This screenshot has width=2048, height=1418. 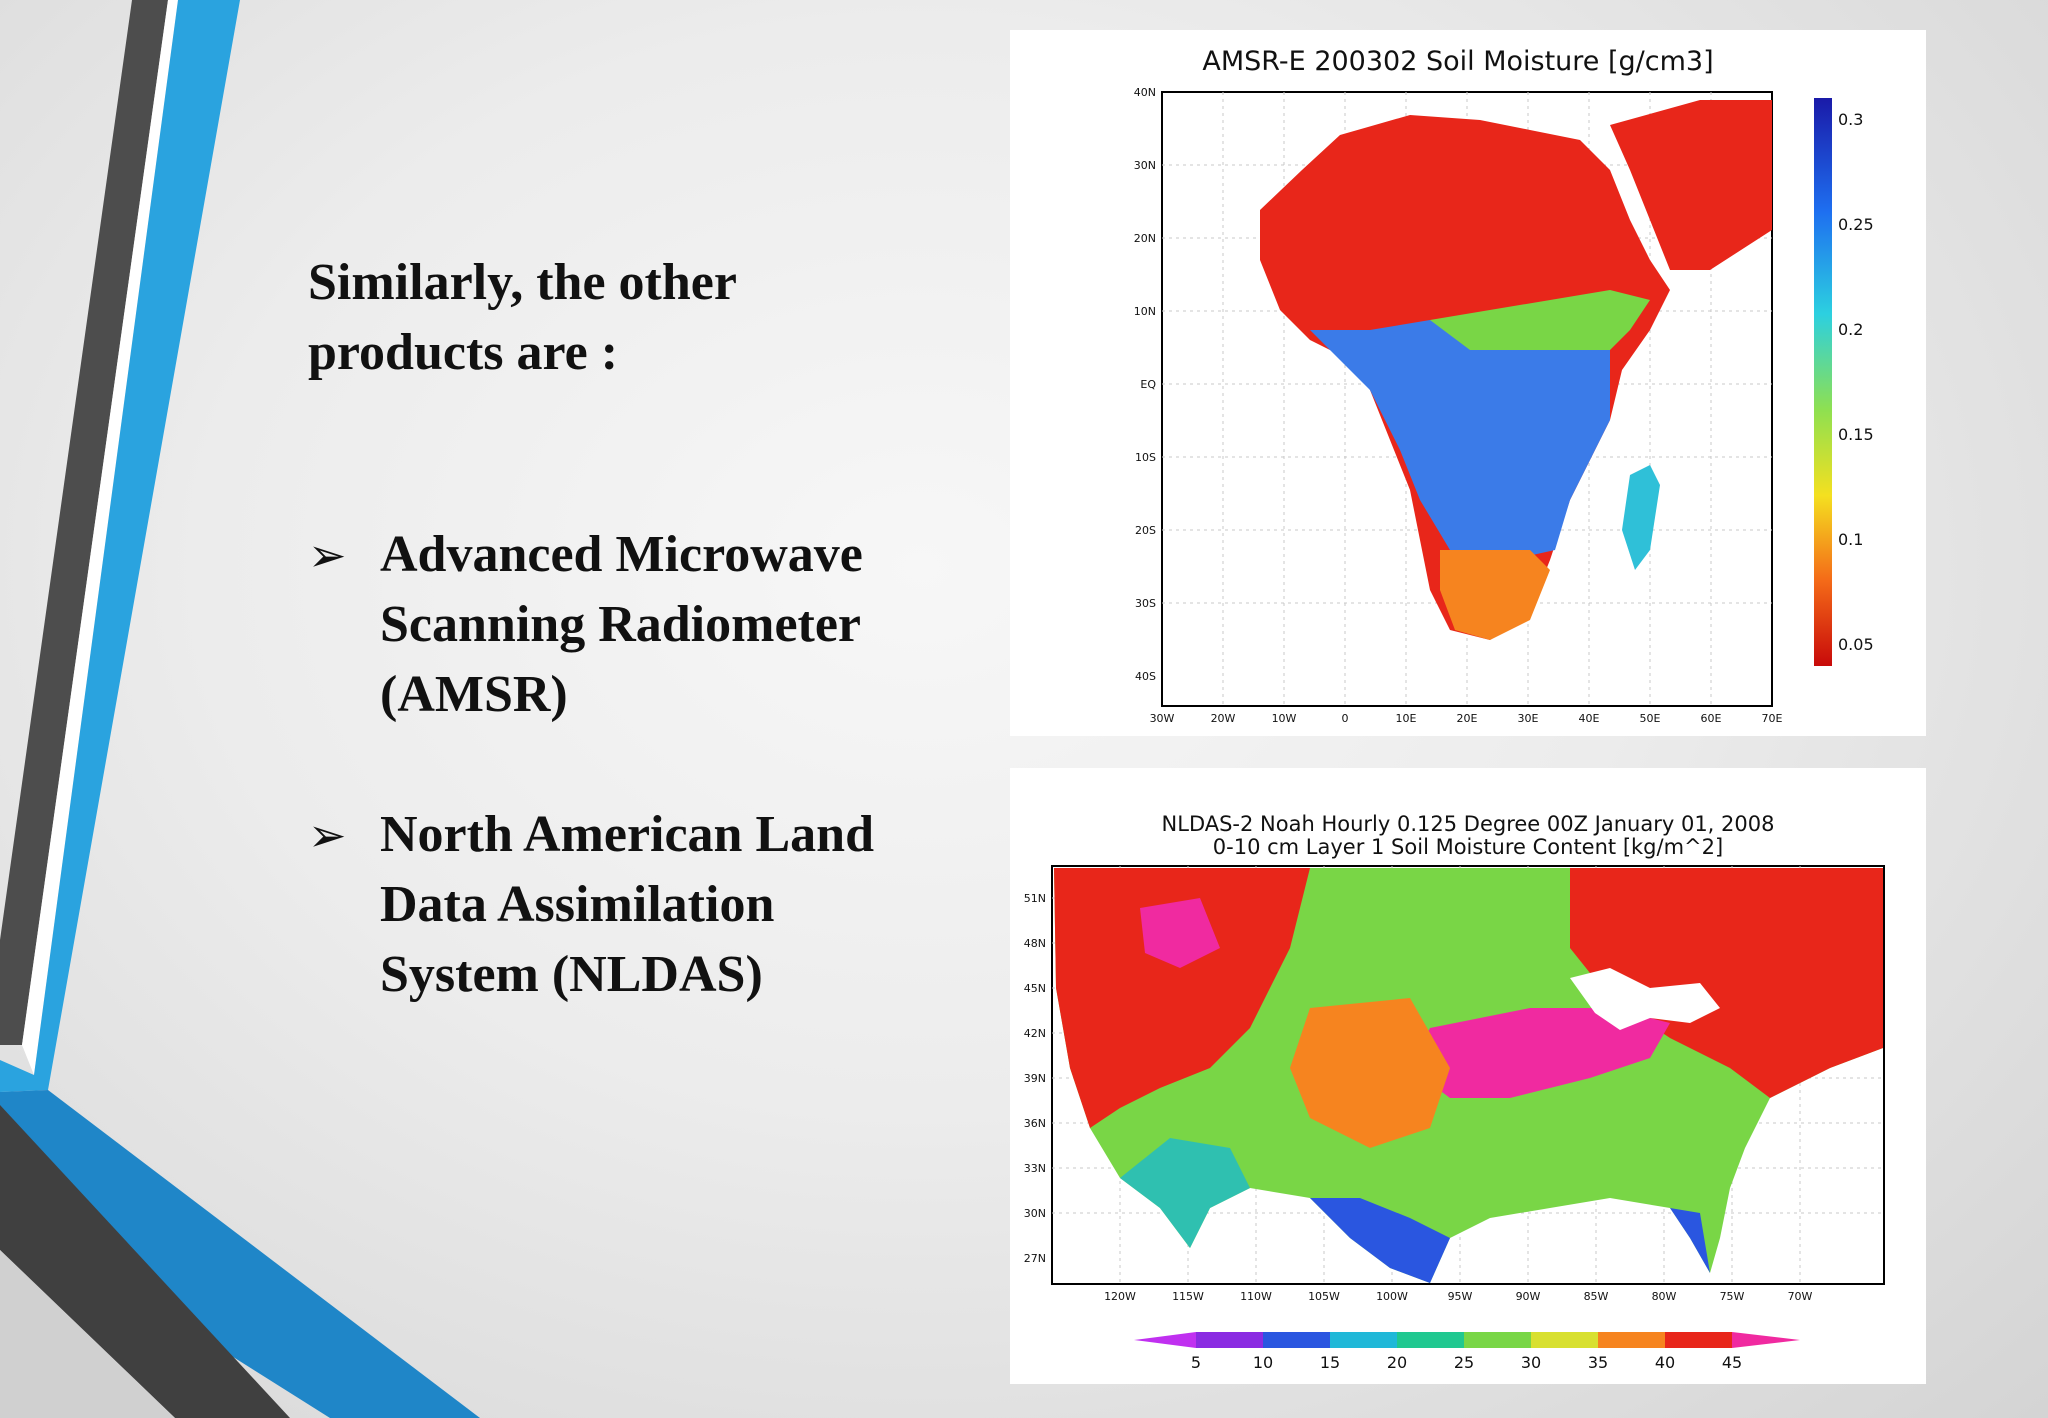 I want to click on nldas-colorbar-label: 20, so click(x=1397, y=1362).